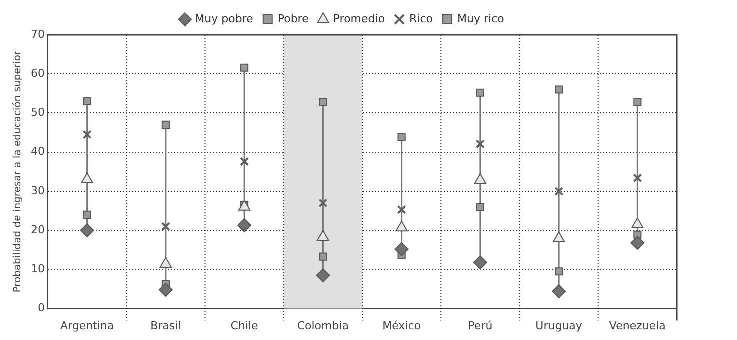 The height and width of the screenshot is (340, 737). Describe the element at coordinates (37, 191) in the screenshot. I see `y-tick-label: 30` at that location.